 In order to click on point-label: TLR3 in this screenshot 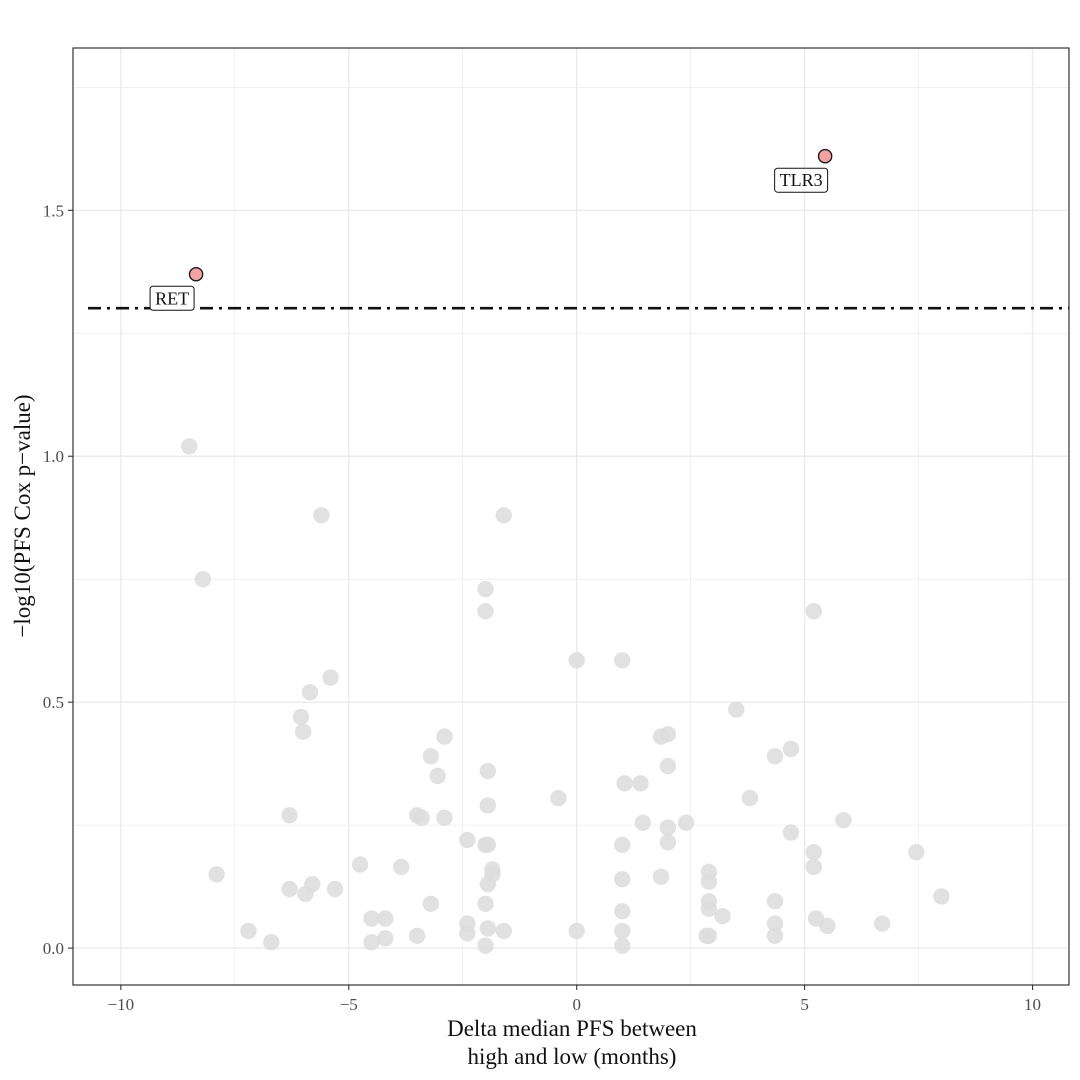, I will do `click(801, 180)`.